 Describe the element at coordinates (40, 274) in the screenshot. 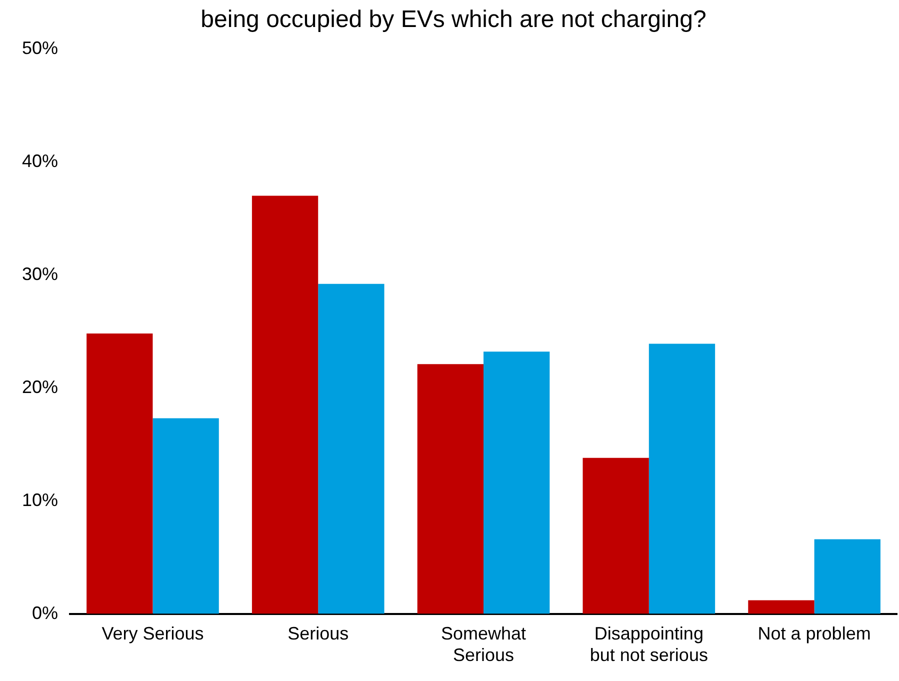

I see `y-tick-label: 30%` at that location.